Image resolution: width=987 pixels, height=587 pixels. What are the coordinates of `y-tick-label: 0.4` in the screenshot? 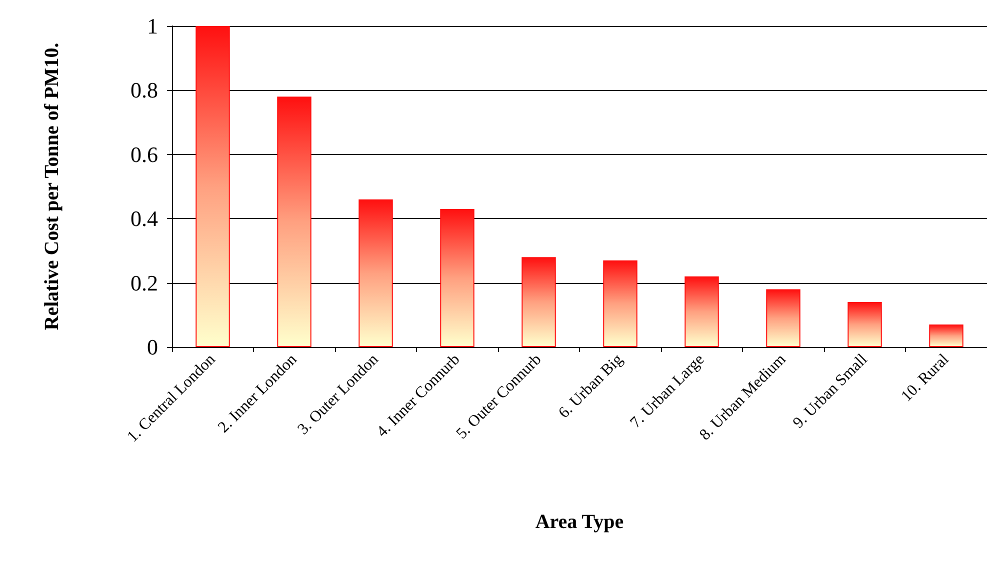 It's located at (144, 219).